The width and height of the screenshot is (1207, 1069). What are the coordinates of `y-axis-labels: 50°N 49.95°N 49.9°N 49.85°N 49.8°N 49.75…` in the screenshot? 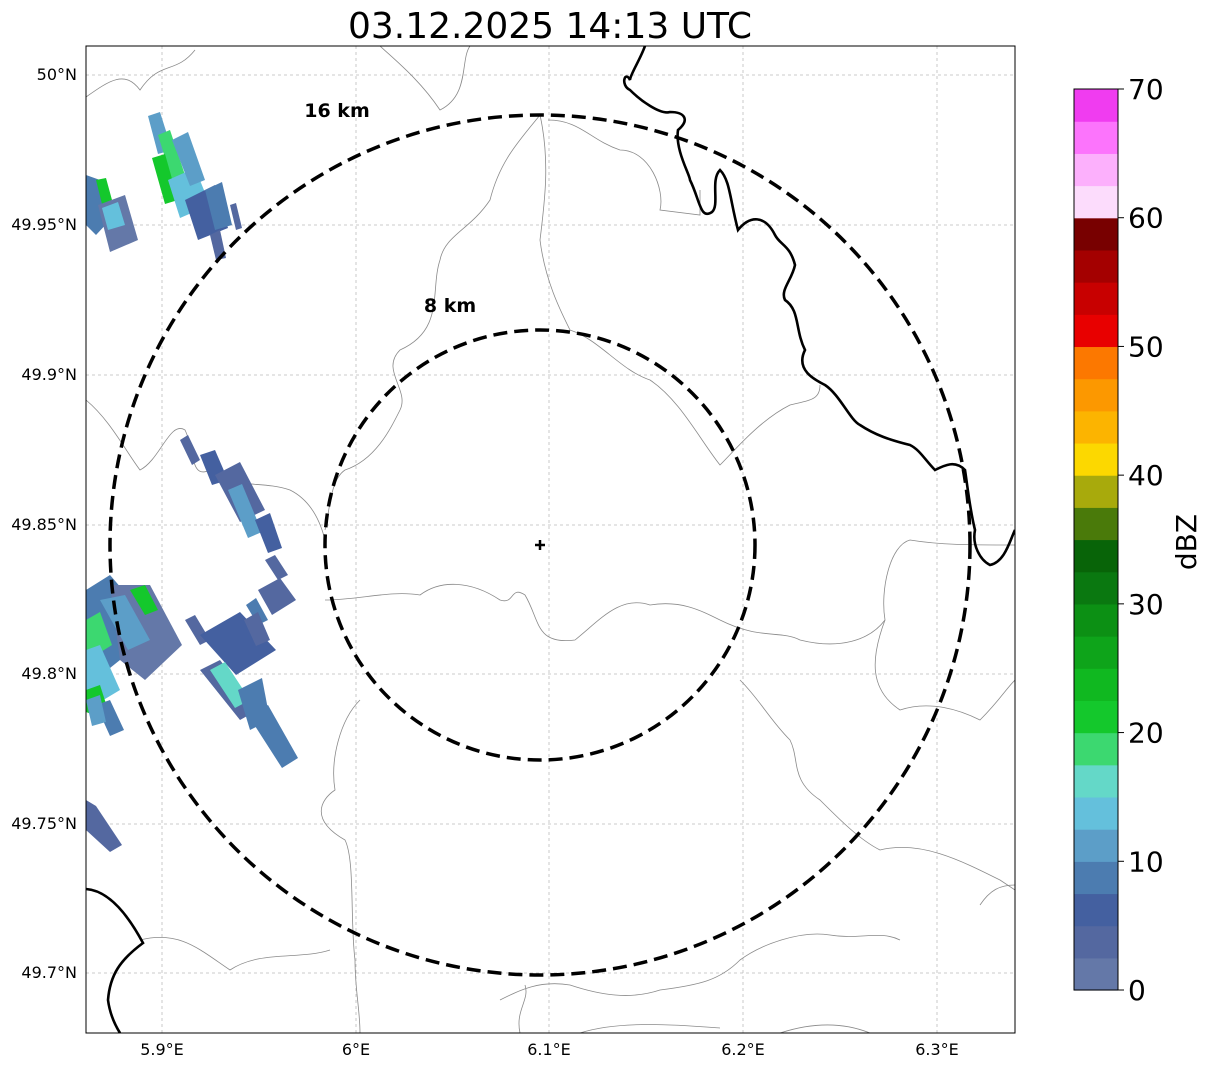 It's located at (44, 523).